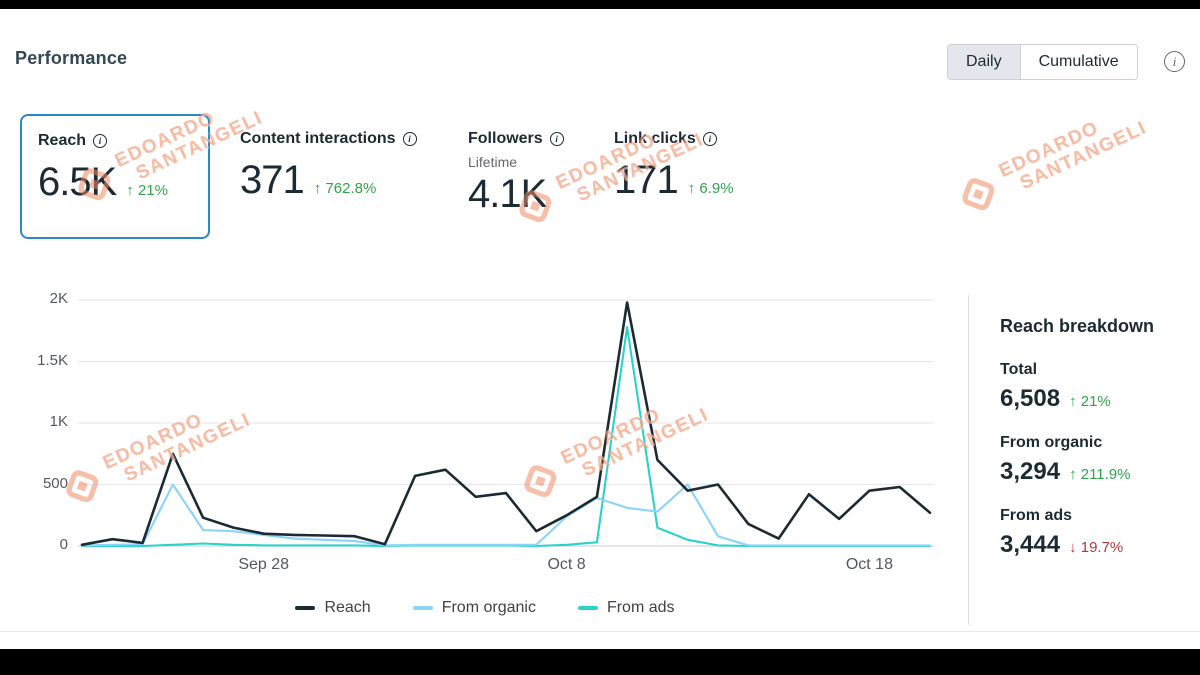 The height and width of the screenshot is (675, 1200). Describe the element at coordinates (264, 564) in the screenshot. I see `x-axis-tick: Sep 28` at that location.